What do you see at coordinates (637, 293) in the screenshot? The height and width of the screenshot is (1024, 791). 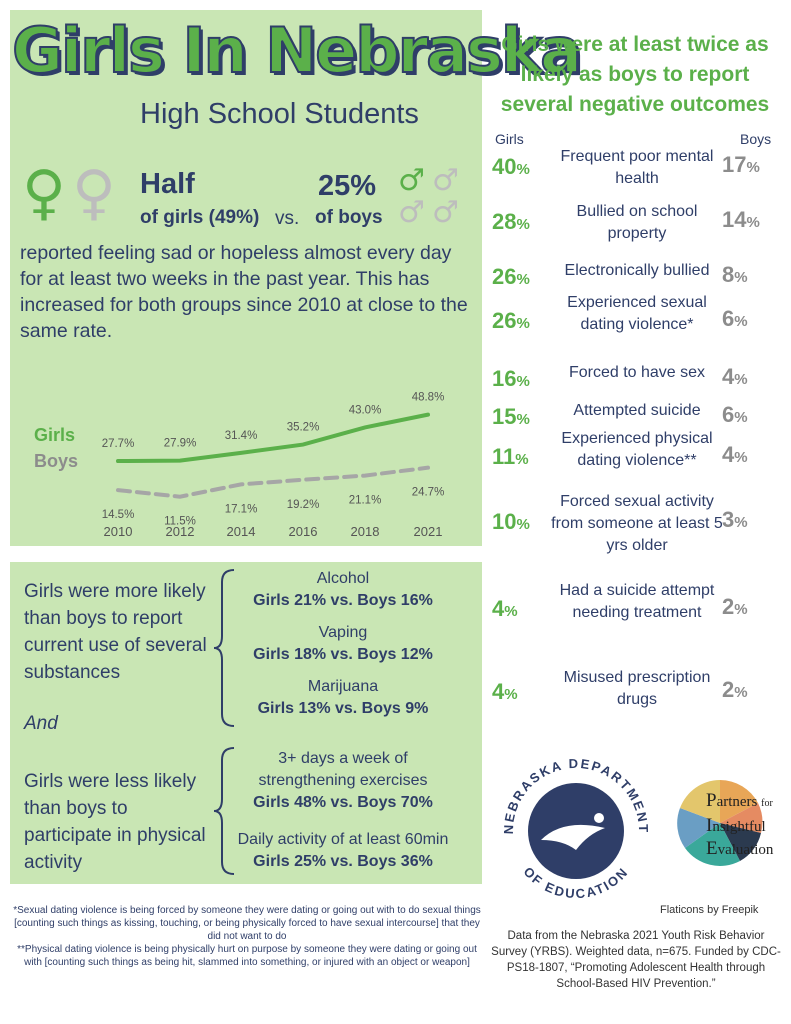 I see `outcome-row: 26% Electronically bullied 8%` at bounding box center [637, 293].